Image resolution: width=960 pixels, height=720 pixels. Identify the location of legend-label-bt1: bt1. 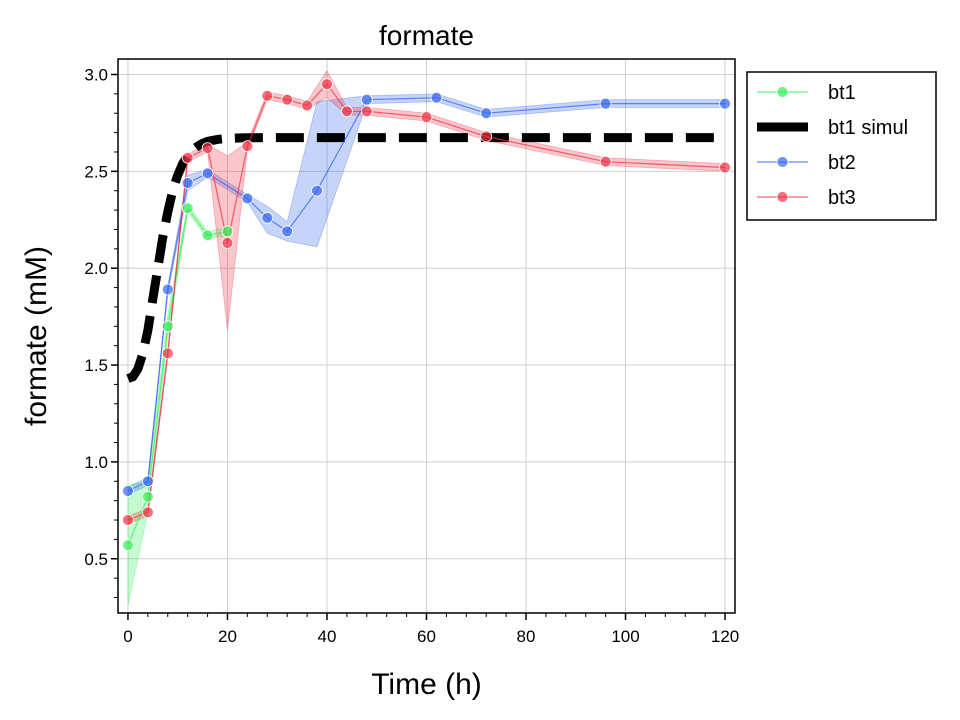
(842, 93).